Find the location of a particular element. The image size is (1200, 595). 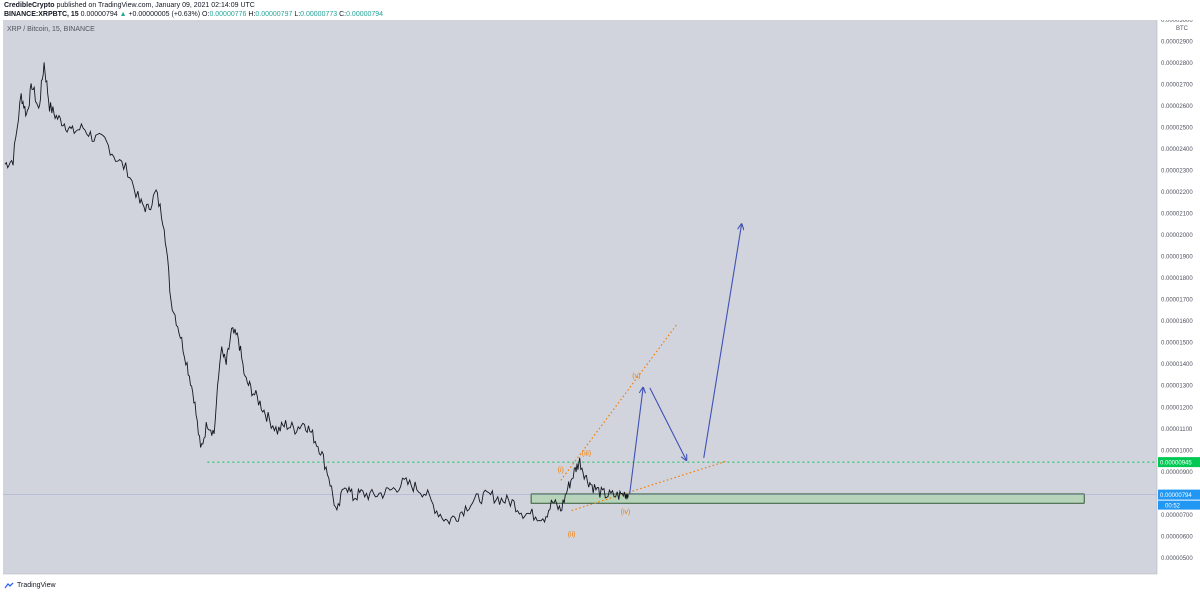

symbol-label: BINANCE:XRPBTC, 15 is located at coordinates (41, 14).